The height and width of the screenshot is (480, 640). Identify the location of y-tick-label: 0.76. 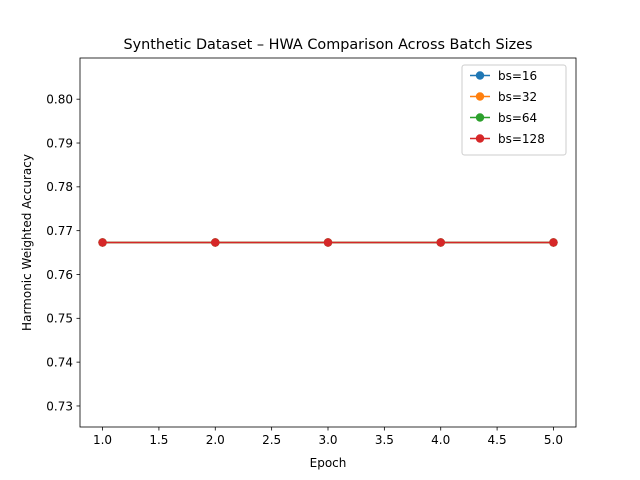
(59, 275).